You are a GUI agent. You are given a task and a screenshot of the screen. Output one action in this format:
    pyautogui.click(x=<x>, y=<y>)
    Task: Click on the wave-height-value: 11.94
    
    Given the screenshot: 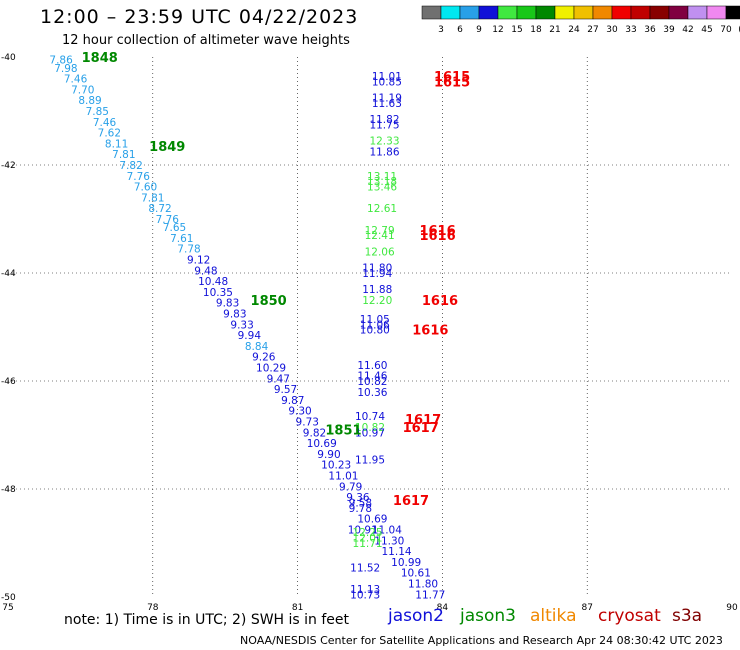 What is the action you would take?
    pyautogui.click(x=377, y=274)
    